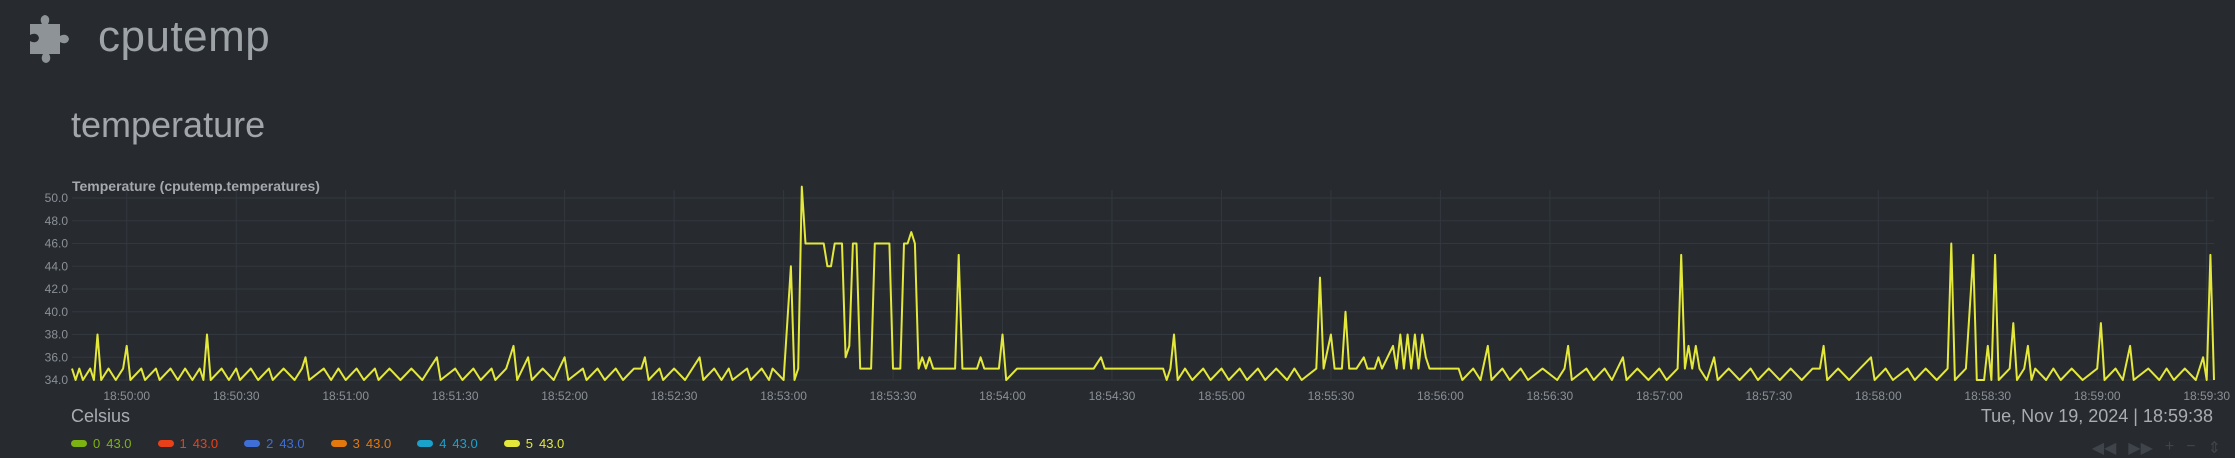 The width and height of the screenshot is (2235, 458). Describe the element at coordinates (101, 443) in the screenshot. I see `legend-item-0: 0 43.0` at that location.